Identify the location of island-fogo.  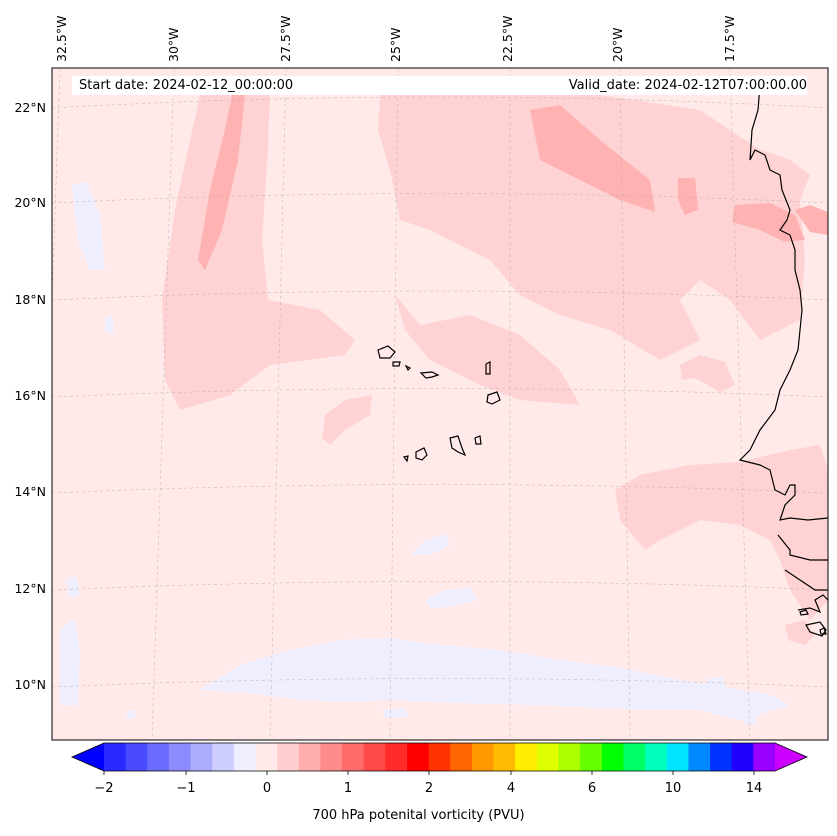
(421, 454).